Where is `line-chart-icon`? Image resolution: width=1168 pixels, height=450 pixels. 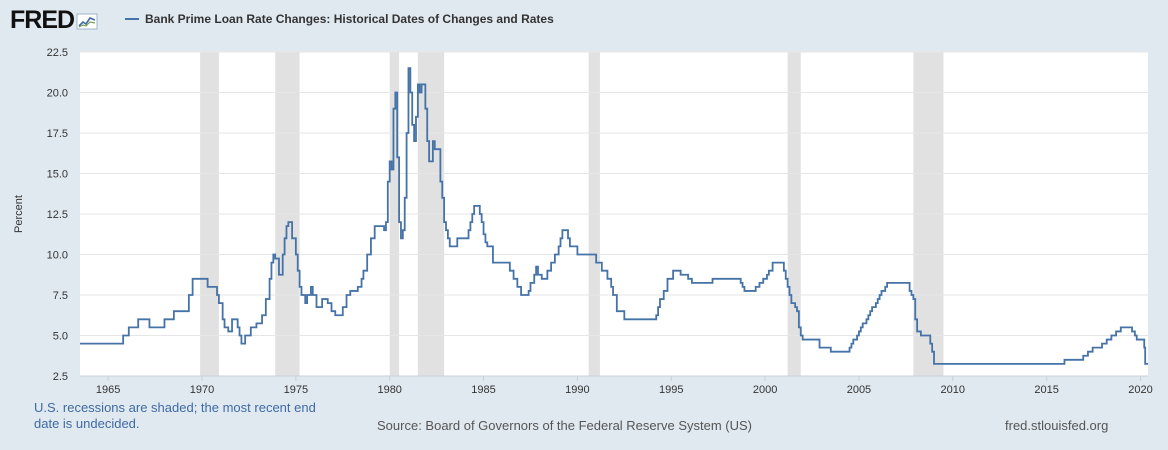
line-chart-icon is located at coordinates (87, 21).